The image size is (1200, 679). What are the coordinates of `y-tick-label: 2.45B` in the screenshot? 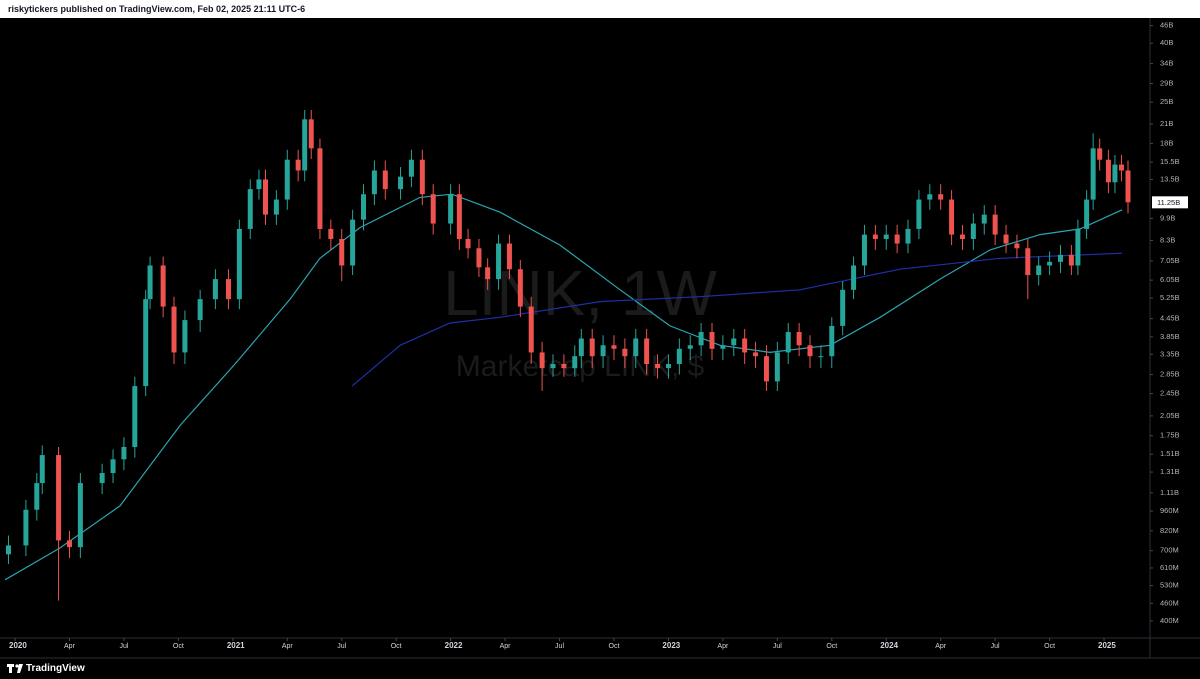 It's located at (1170, 393).